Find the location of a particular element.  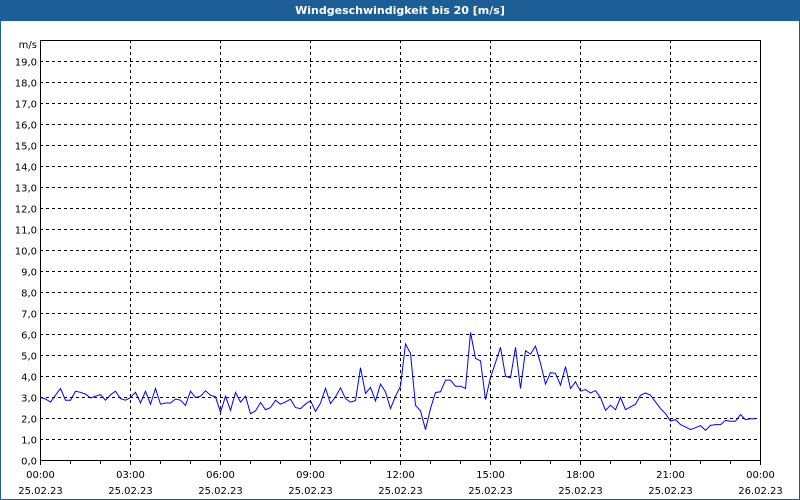

x-tick-time: 09:00 is located at coordinates (310, 475).